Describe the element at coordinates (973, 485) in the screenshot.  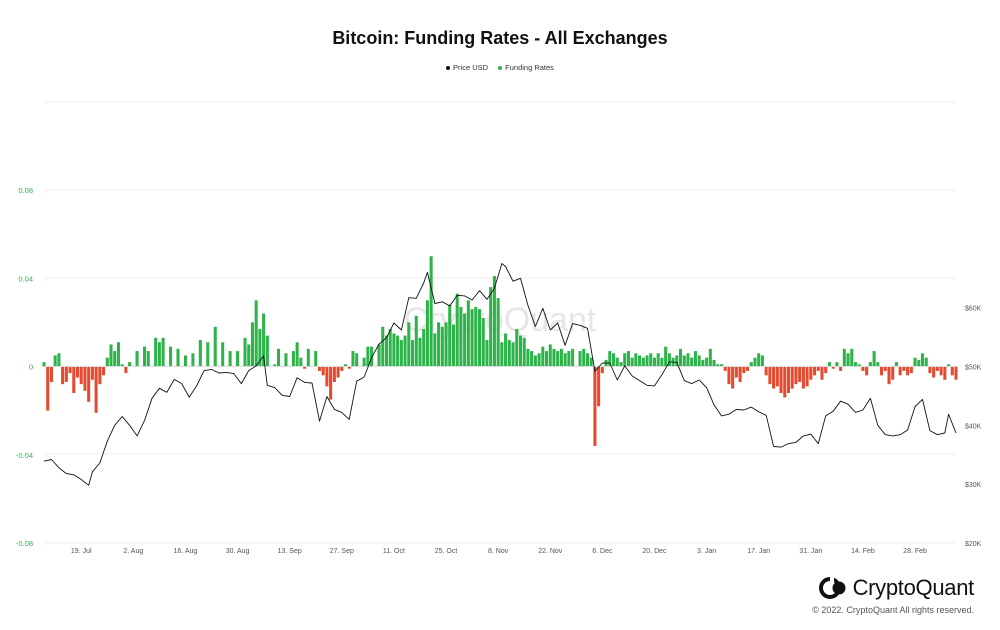
I see `right-axis-tick-label: $30K` at that location.